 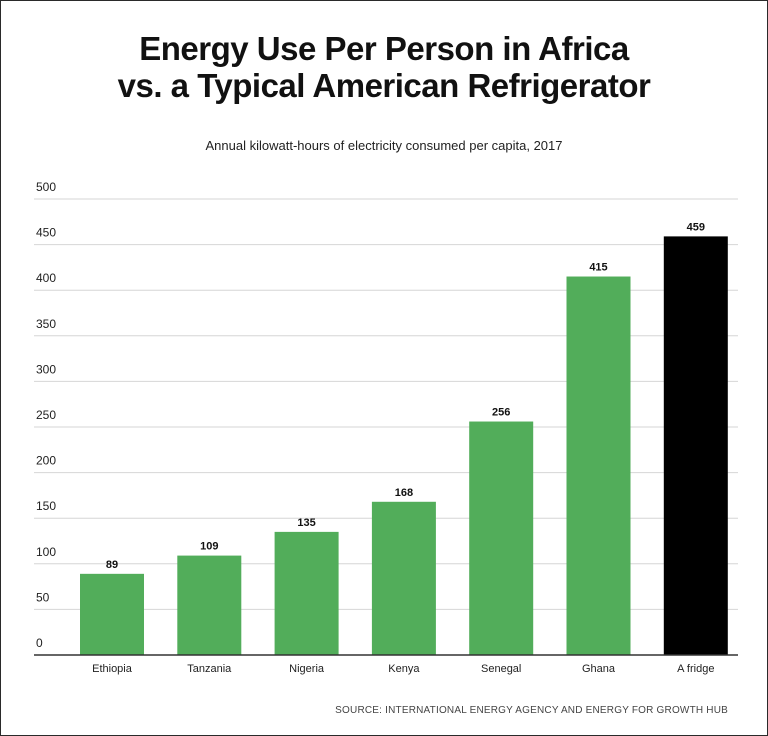 What do you see at coordinates (46, 552) in the screenshot?
I see `y-tick-label: 100` at bounding box center [46, 552].